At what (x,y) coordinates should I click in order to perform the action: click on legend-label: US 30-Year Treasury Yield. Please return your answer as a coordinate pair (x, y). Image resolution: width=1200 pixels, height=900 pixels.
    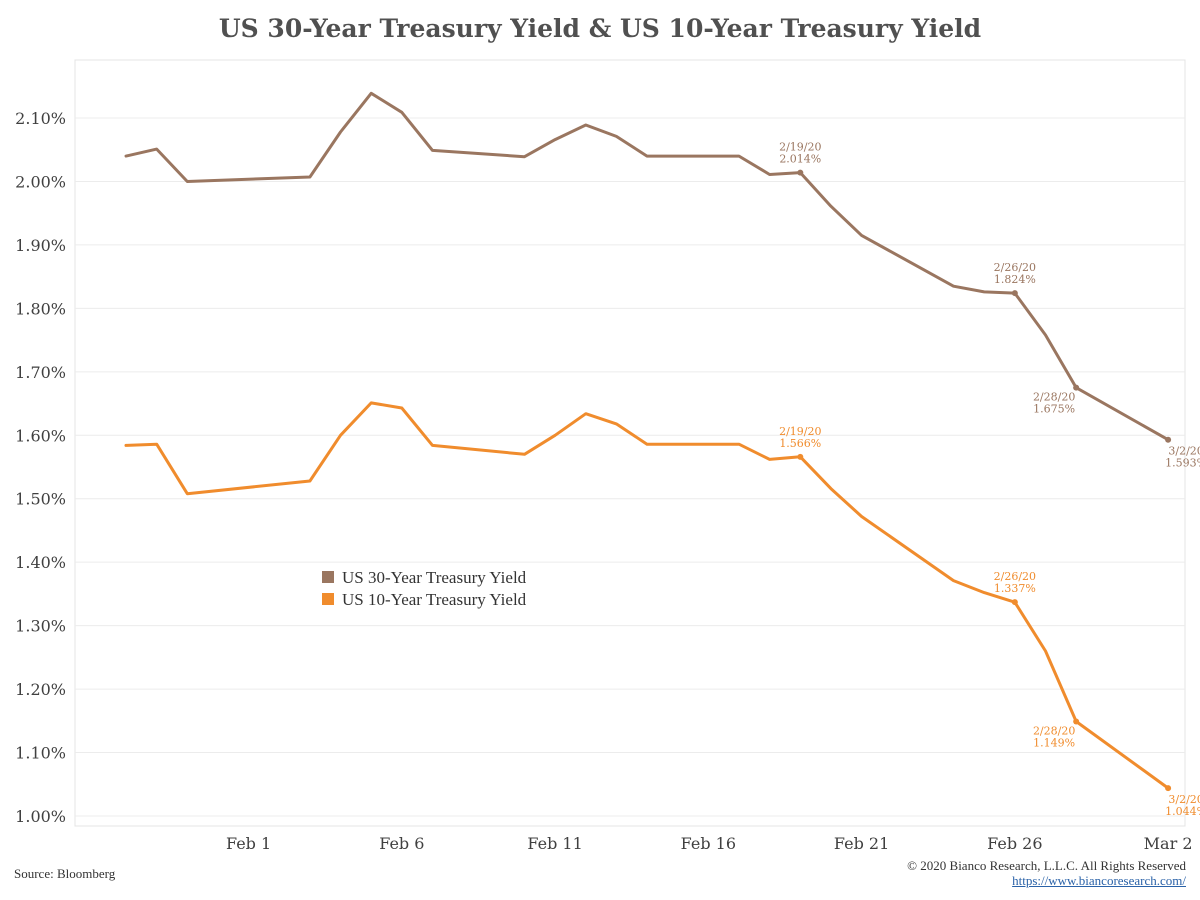
    Looking at the image, I should click on (434, 577).